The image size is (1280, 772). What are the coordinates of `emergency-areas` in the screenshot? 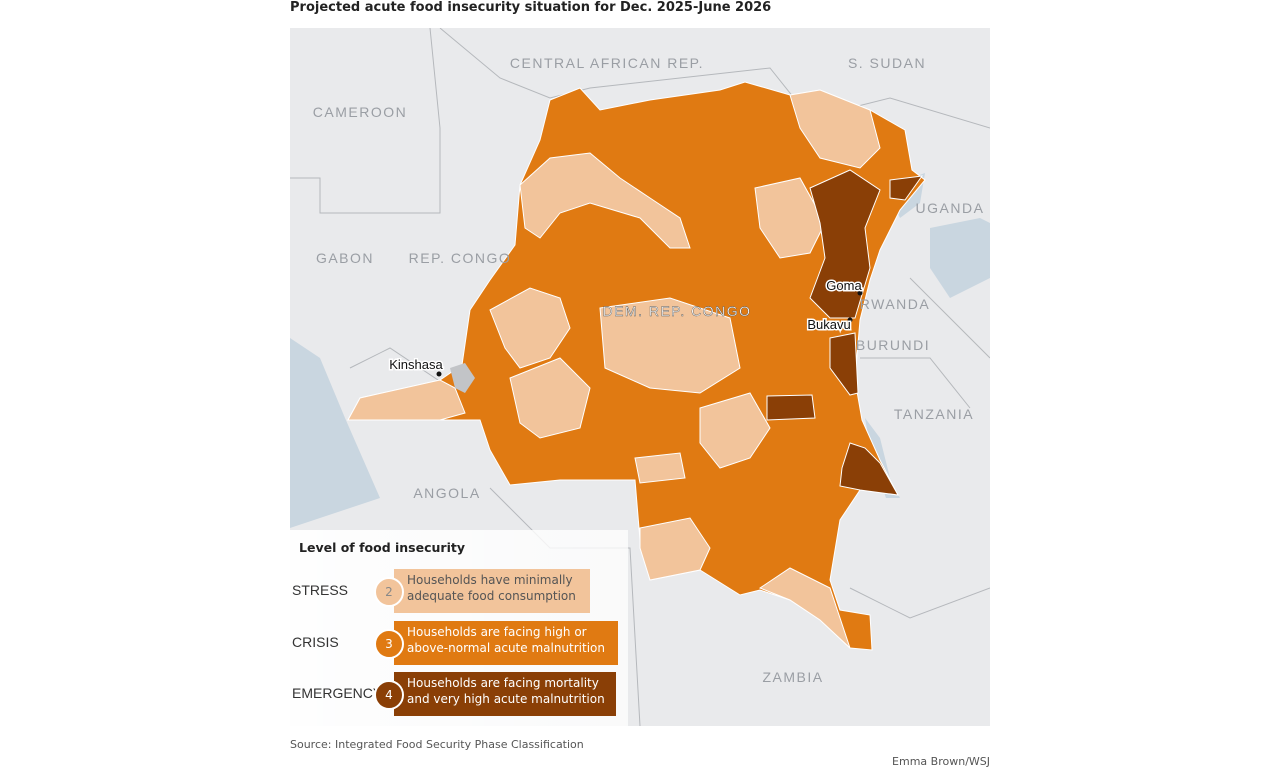 It's located at (845, 332).